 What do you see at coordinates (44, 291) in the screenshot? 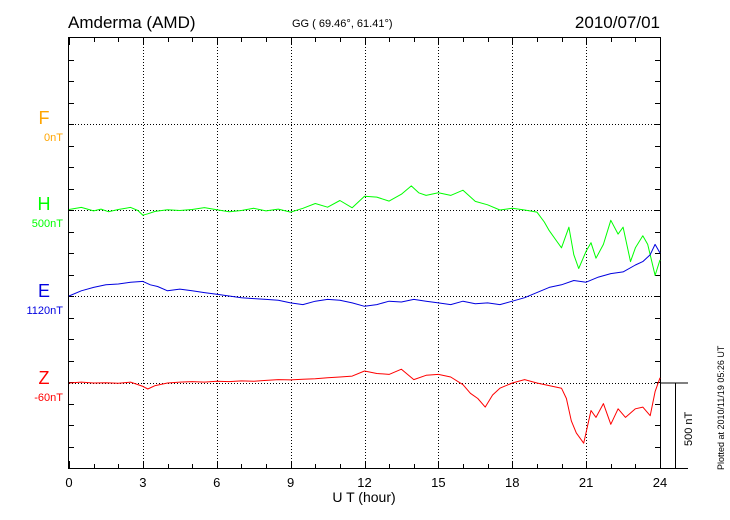
I see `component-e-label: E` at bounding box center [44, 291].